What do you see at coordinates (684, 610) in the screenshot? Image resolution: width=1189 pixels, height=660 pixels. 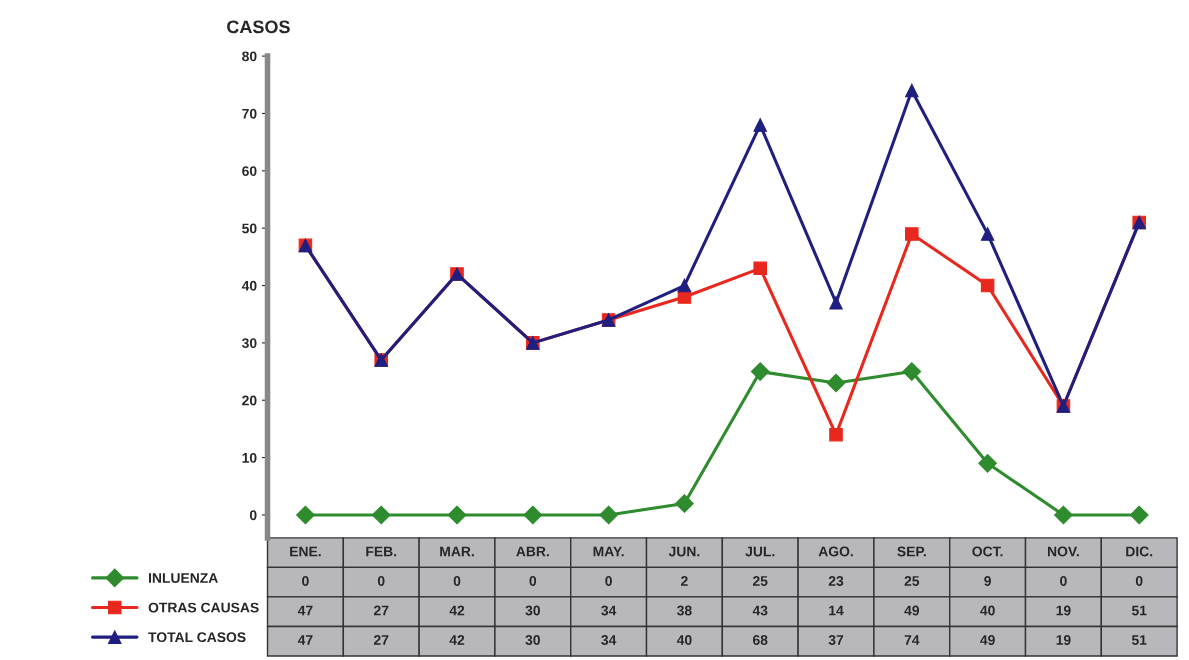 I see `data-label: 38` at bounding box center [684, 610].